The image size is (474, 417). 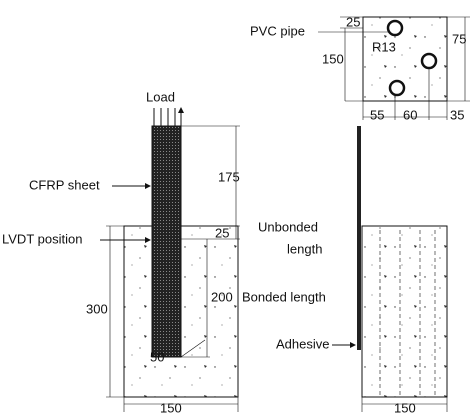 What do you see at coordinates (302, 343) in the screenshot?
I see `label: Adhesive` at bounding box center [302, 343].